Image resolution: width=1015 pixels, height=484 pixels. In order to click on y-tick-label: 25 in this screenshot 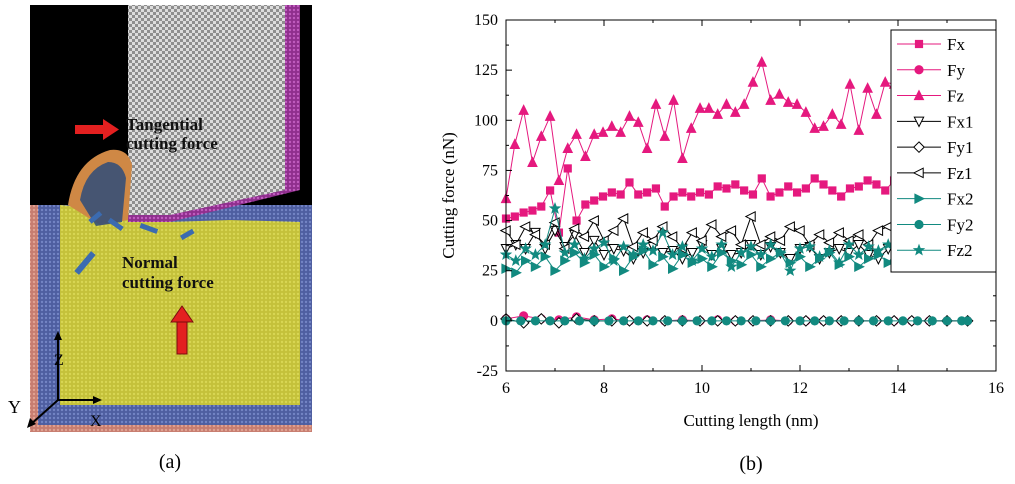, I will do `click(490, 271)`.